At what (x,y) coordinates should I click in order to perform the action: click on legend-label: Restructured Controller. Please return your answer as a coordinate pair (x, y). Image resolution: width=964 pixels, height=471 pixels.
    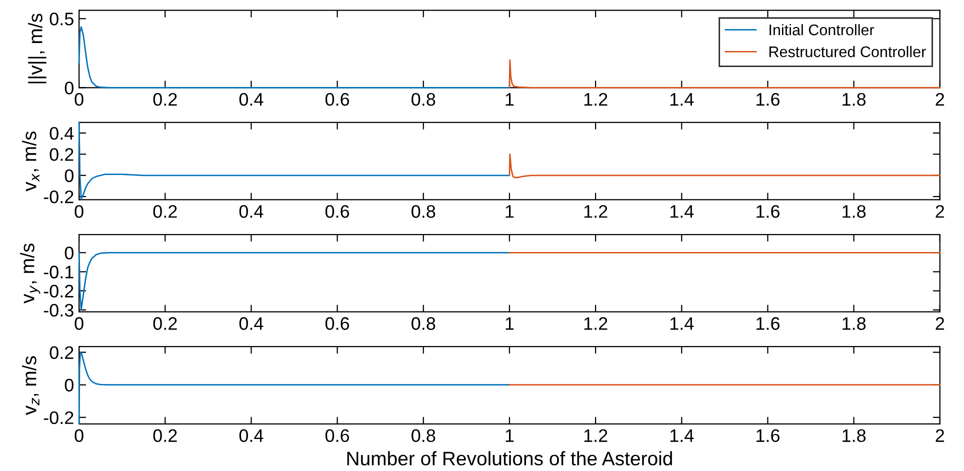
    Looking at the image, I should click on (847, 52).